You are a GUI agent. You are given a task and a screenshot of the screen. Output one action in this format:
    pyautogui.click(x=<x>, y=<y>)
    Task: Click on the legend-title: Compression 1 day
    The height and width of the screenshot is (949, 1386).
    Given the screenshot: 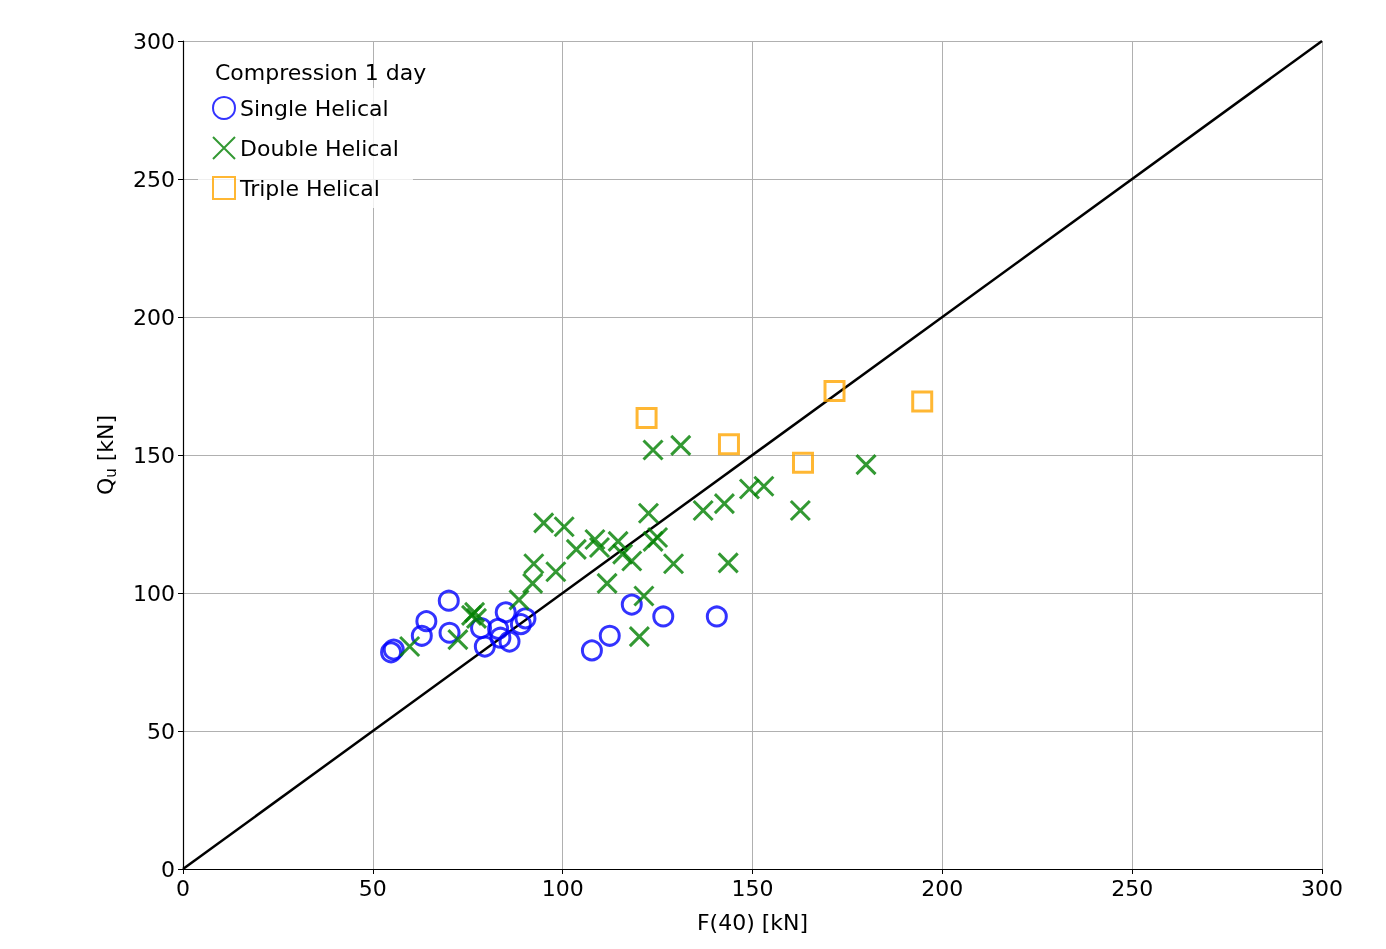 What is the action you would take?
    pyautogui.click(x=321, y=72)
    